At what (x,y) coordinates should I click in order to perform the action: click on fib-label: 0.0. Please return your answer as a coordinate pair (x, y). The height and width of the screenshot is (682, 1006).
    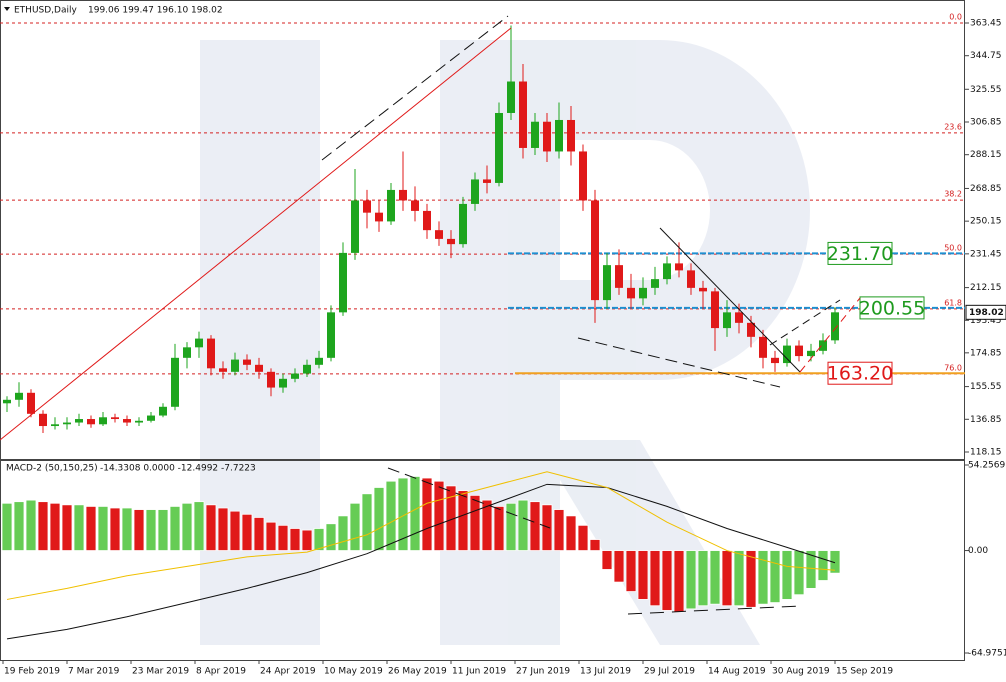
    Looking at the image, I should click on (955, 17).